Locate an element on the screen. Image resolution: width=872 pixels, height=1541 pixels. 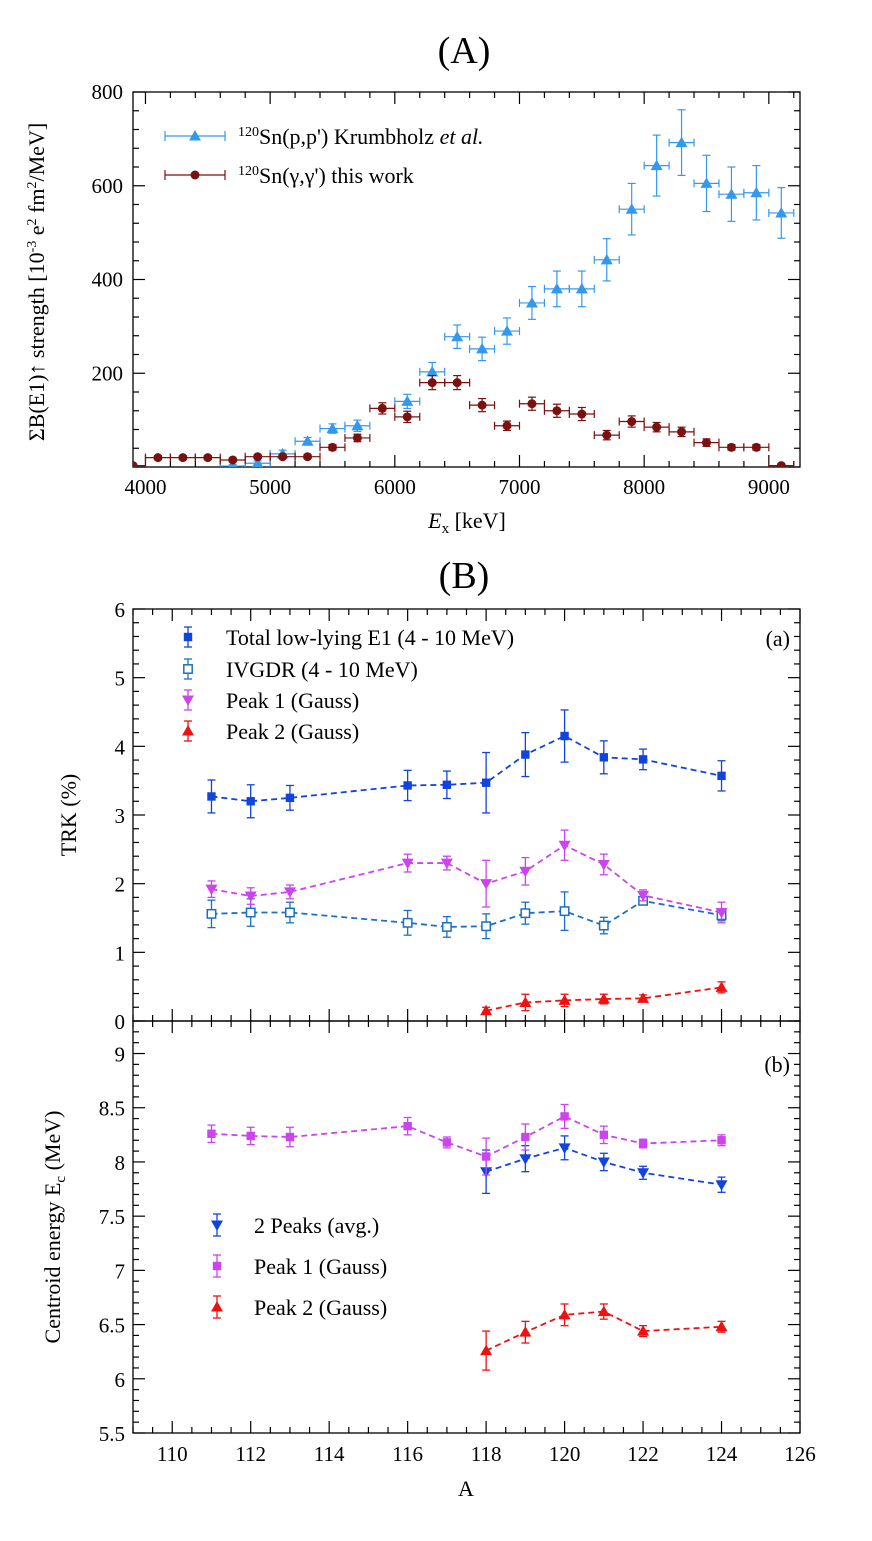
legend-symbol-peak2-energy is located at coordinates (217, 1307).